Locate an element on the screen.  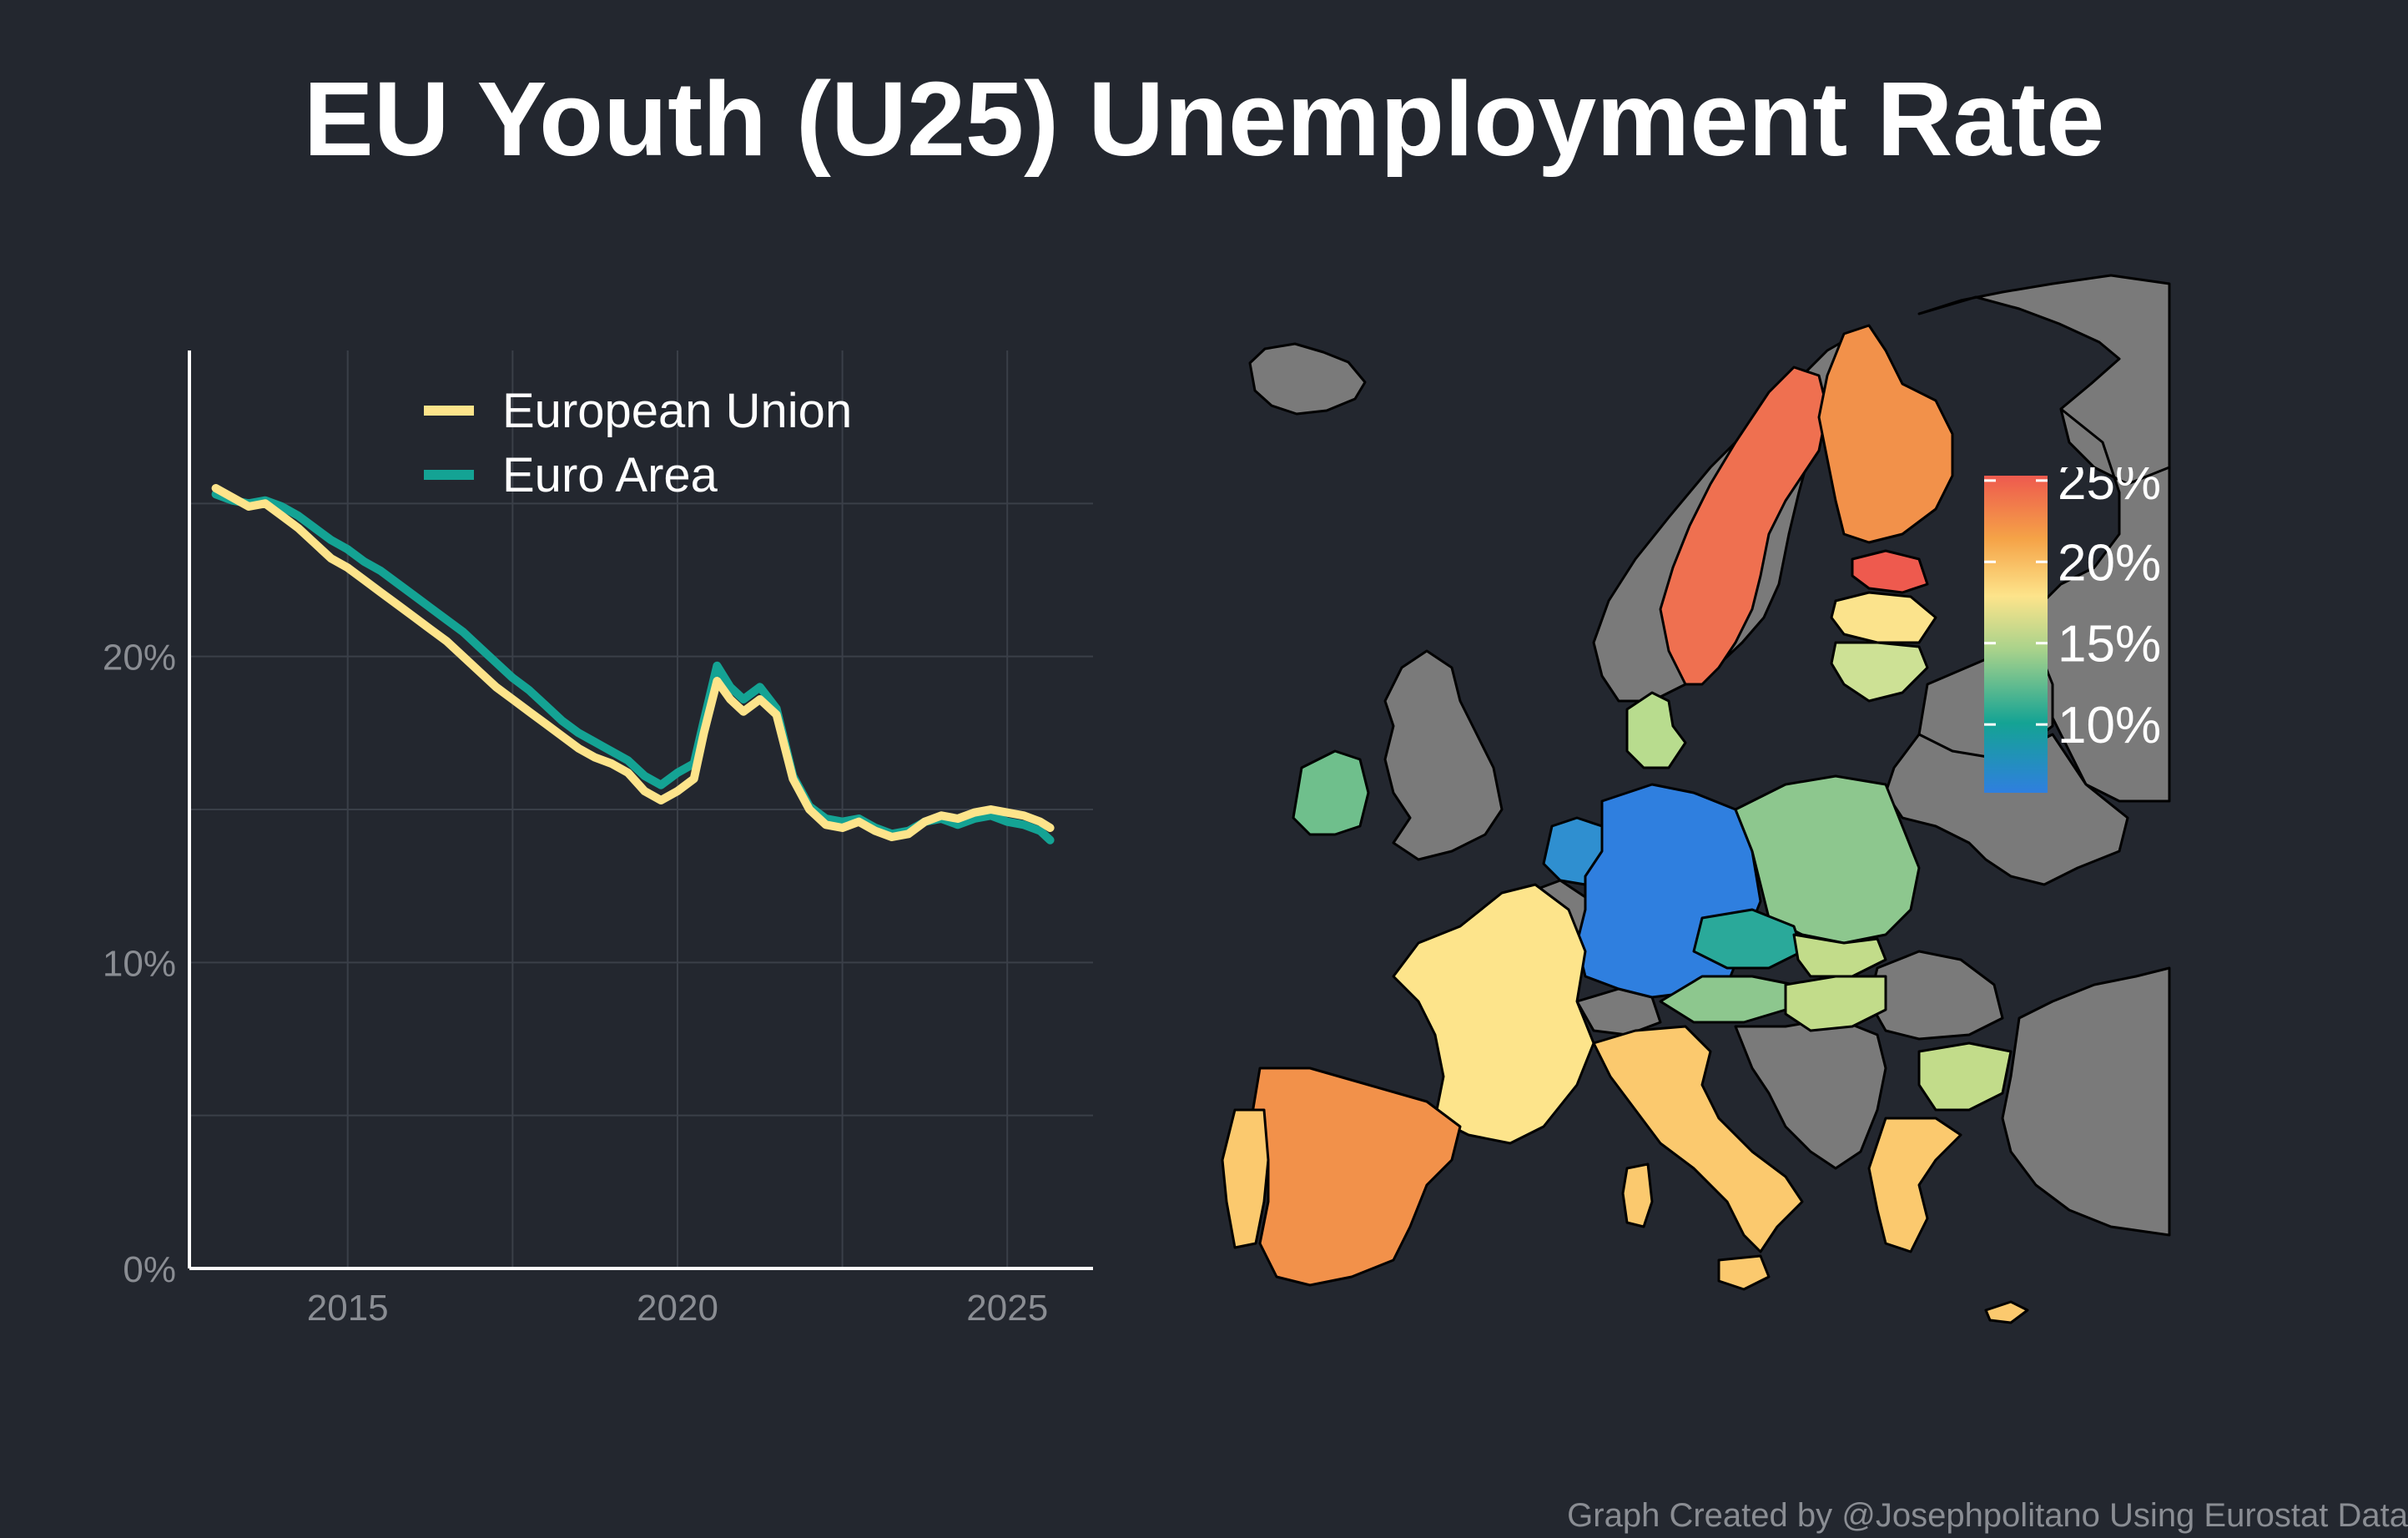
y-tick-label: 0% is located at coordinates (149, 1269).